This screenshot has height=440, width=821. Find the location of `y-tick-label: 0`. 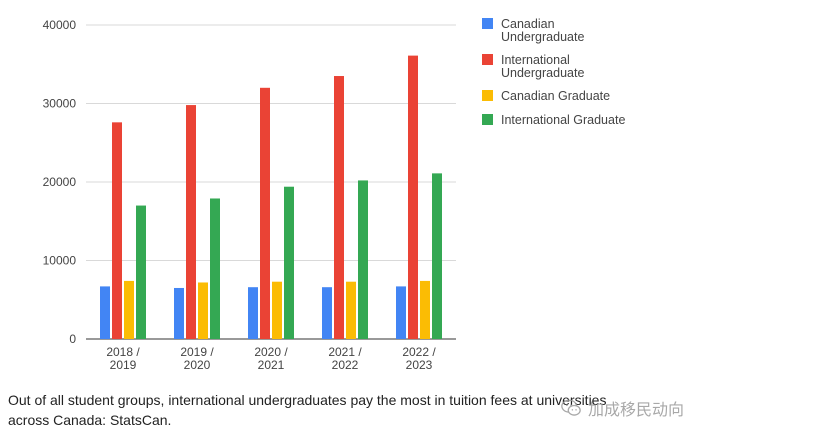

y-tick-label: 0 is located at coordinates (72, 339).